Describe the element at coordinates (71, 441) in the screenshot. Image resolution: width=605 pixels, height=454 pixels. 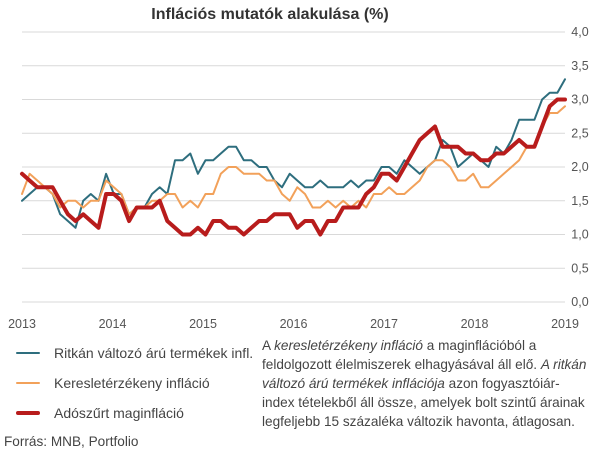
I see `source-credit: Forrás: MNB, Portfolio` at that location.